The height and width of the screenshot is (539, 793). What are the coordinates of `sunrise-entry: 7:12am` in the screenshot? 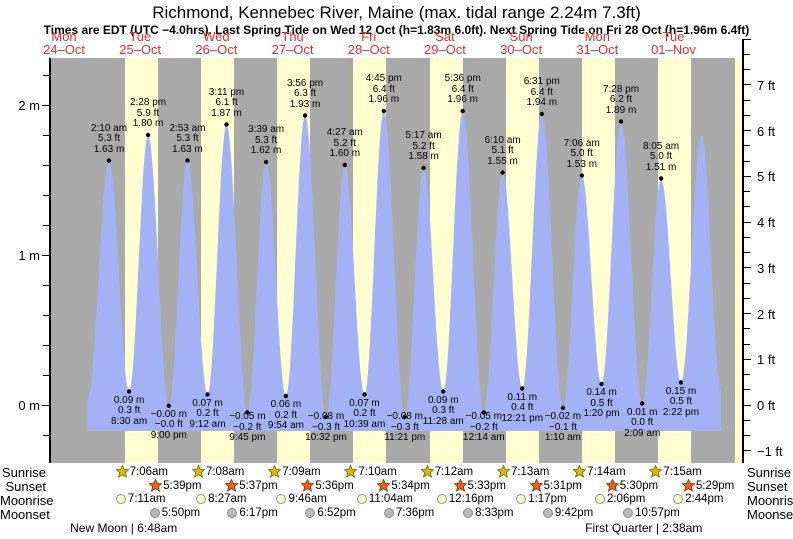 It's located at (446, 471).